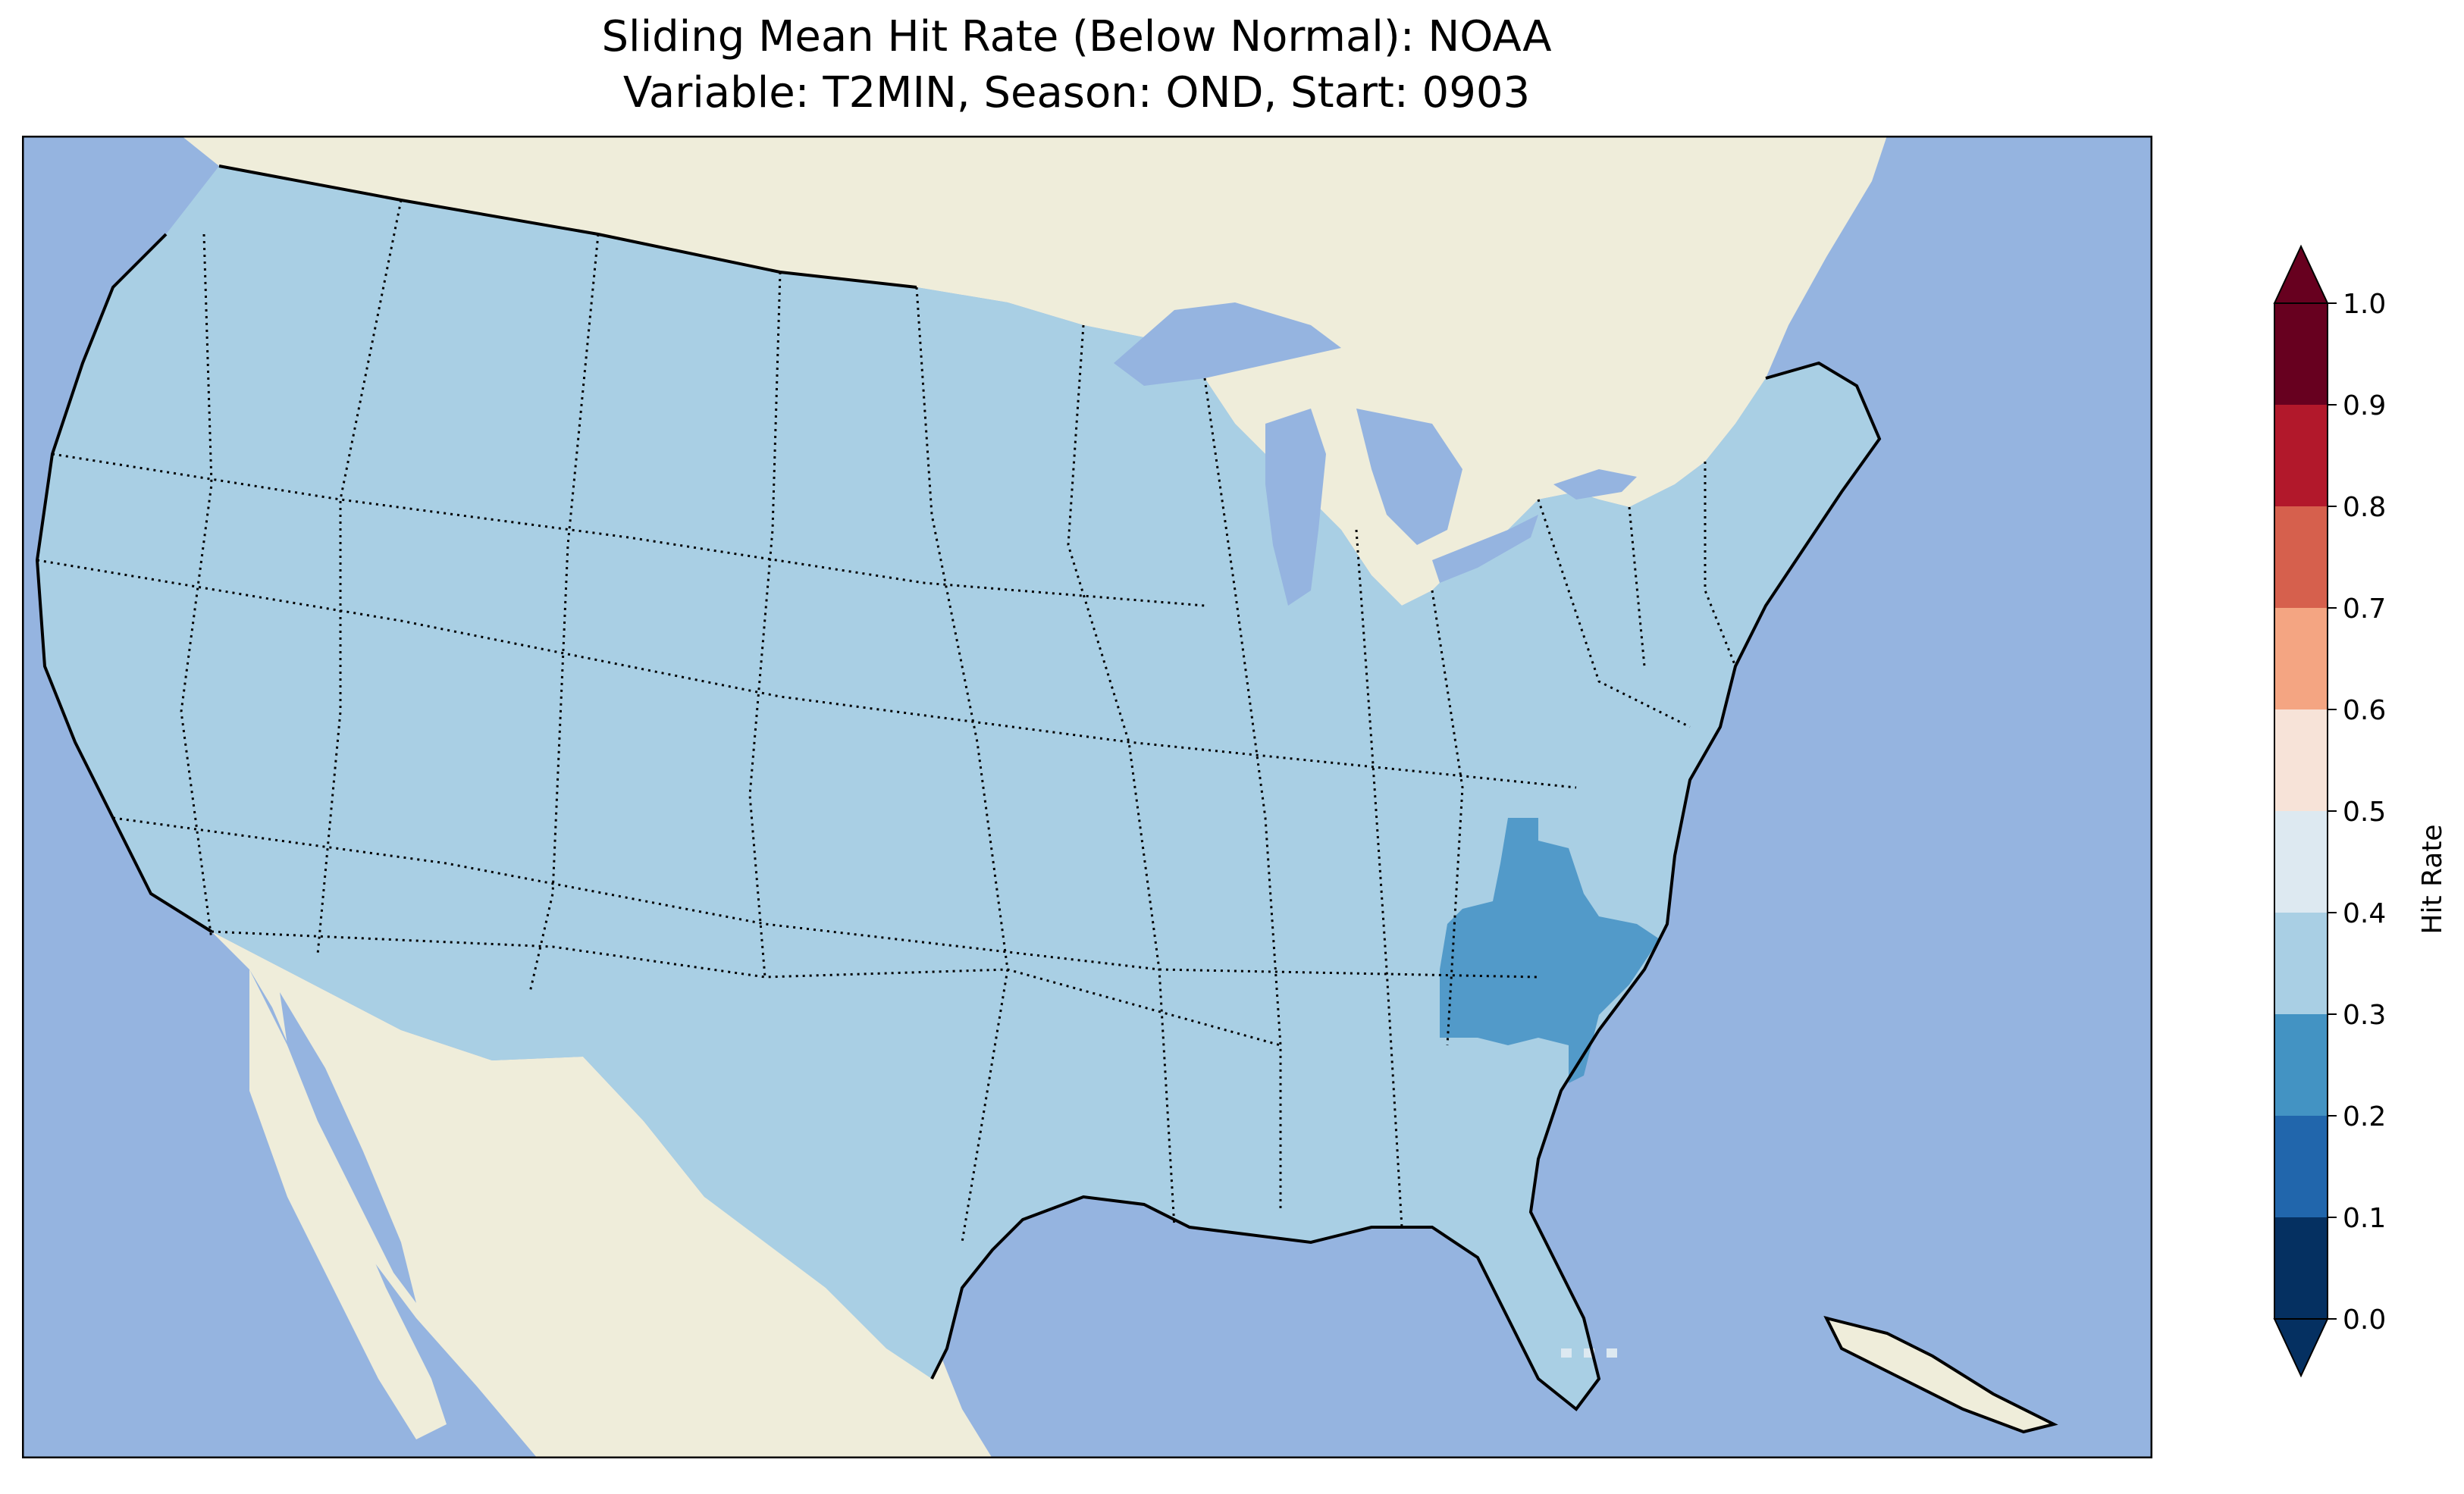 Image resolution: width=2464 pixels, height=1494 pixels. I want to click on colorbar-tick-label: 0.3, so click(2364, 1015).